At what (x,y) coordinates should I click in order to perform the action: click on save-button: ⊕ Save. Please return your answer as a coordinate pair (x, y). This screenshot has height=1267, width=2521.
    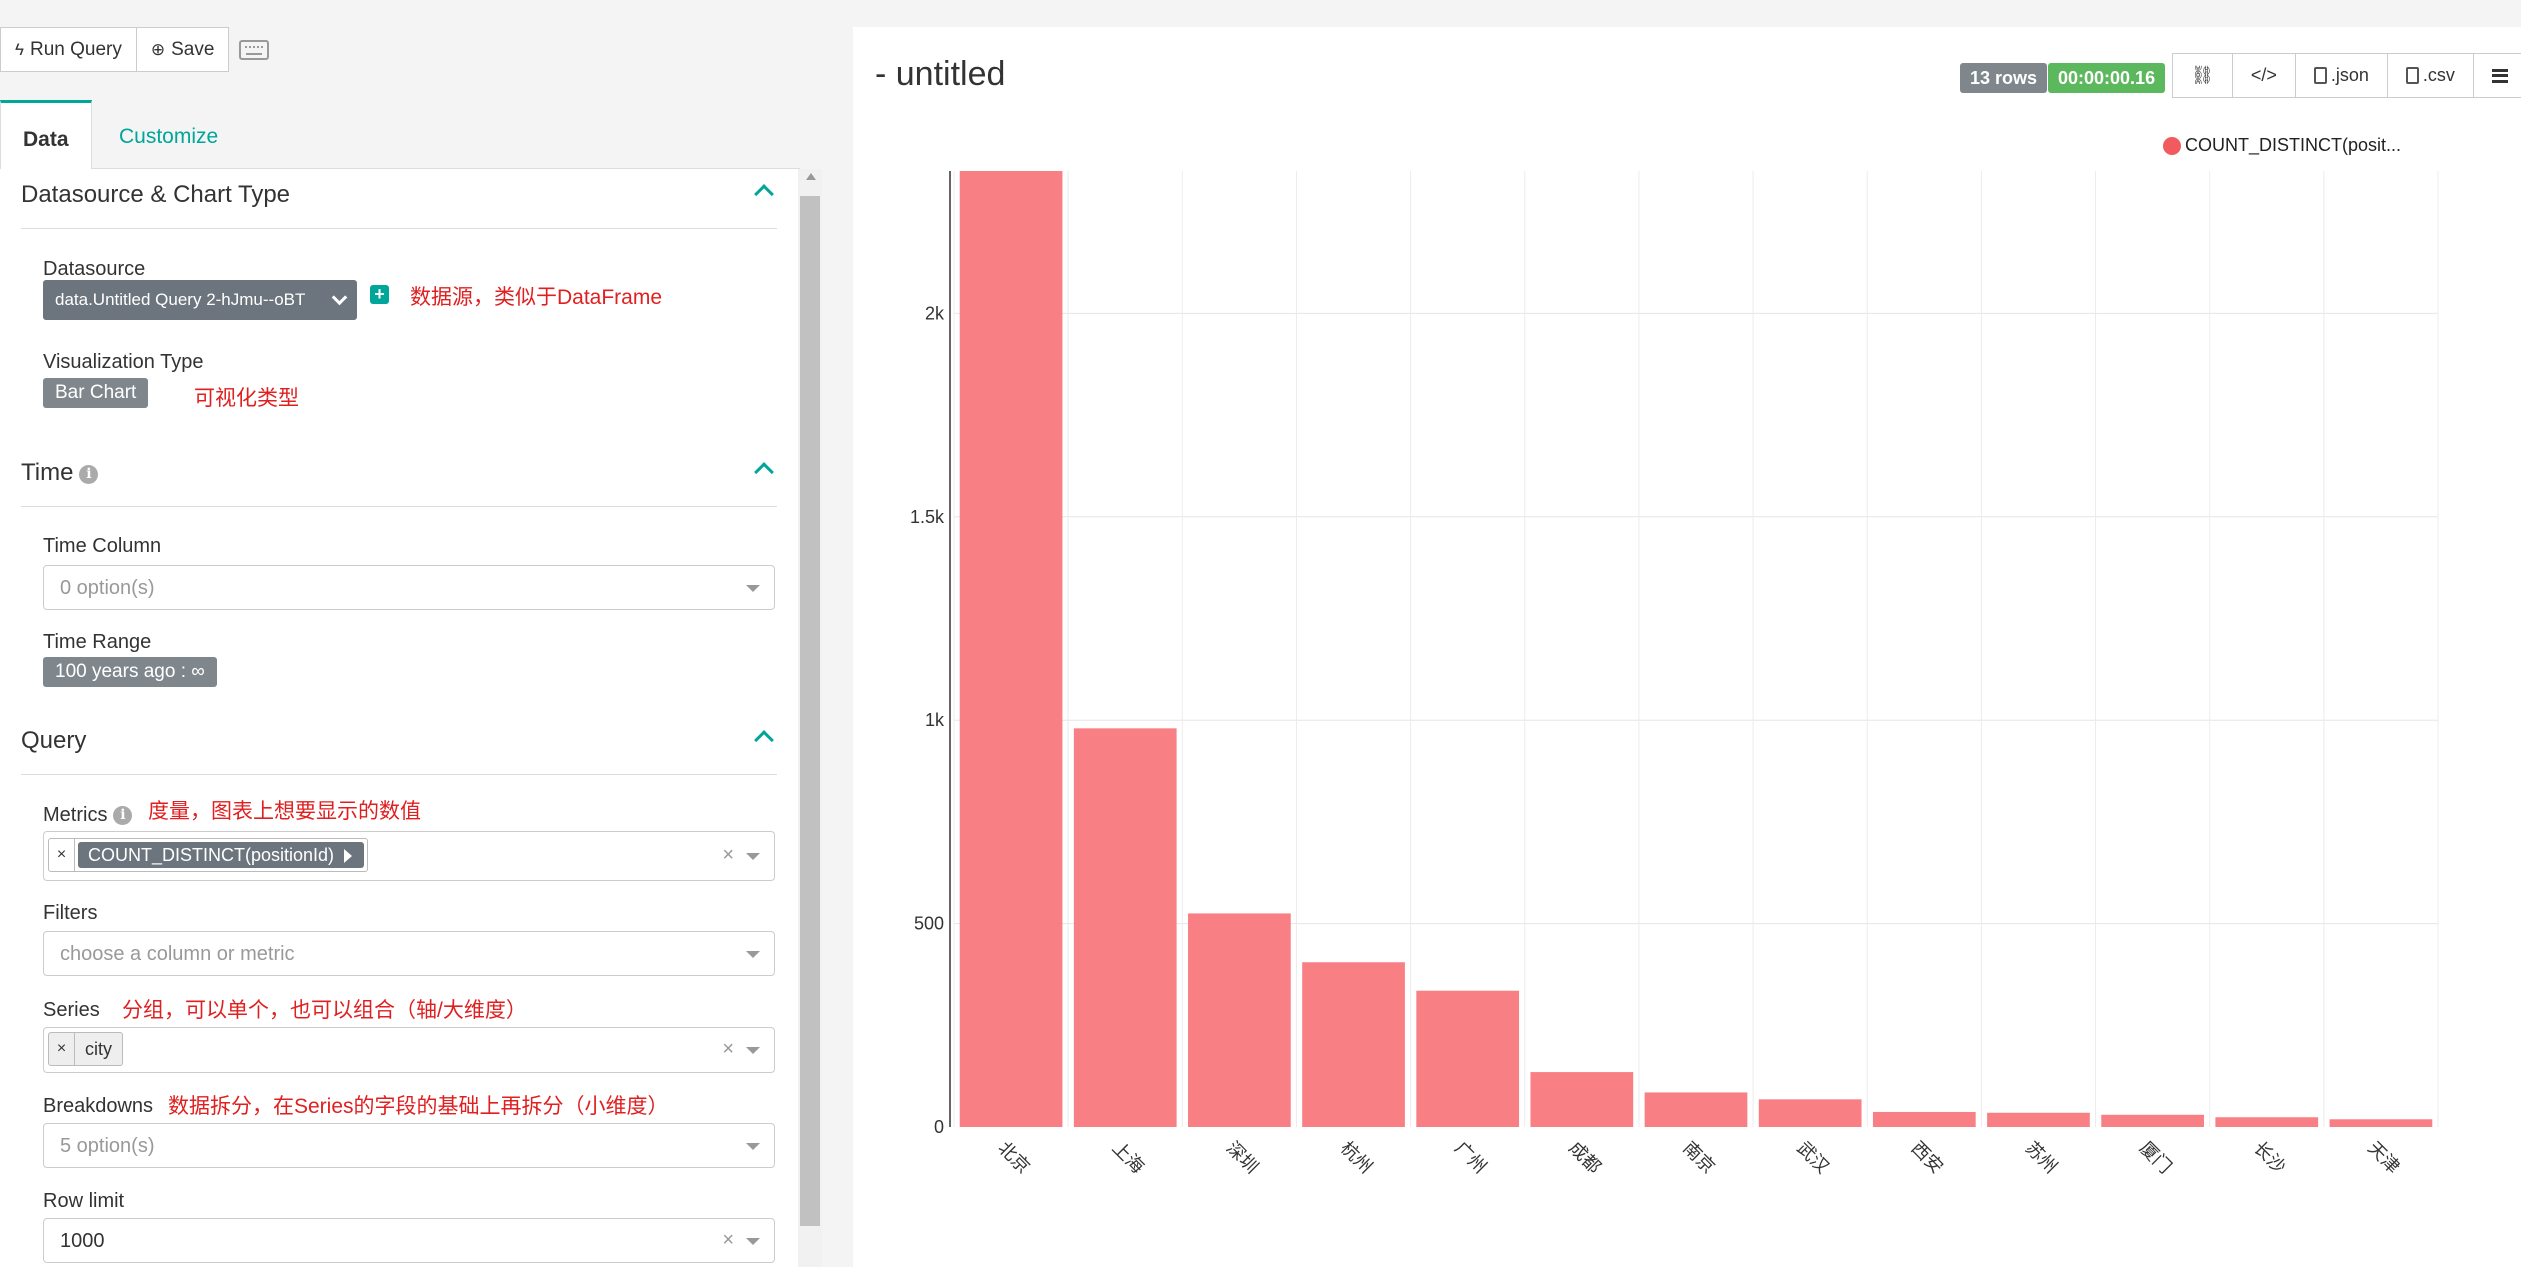
    Looking at the image, I should click on (183, 49).